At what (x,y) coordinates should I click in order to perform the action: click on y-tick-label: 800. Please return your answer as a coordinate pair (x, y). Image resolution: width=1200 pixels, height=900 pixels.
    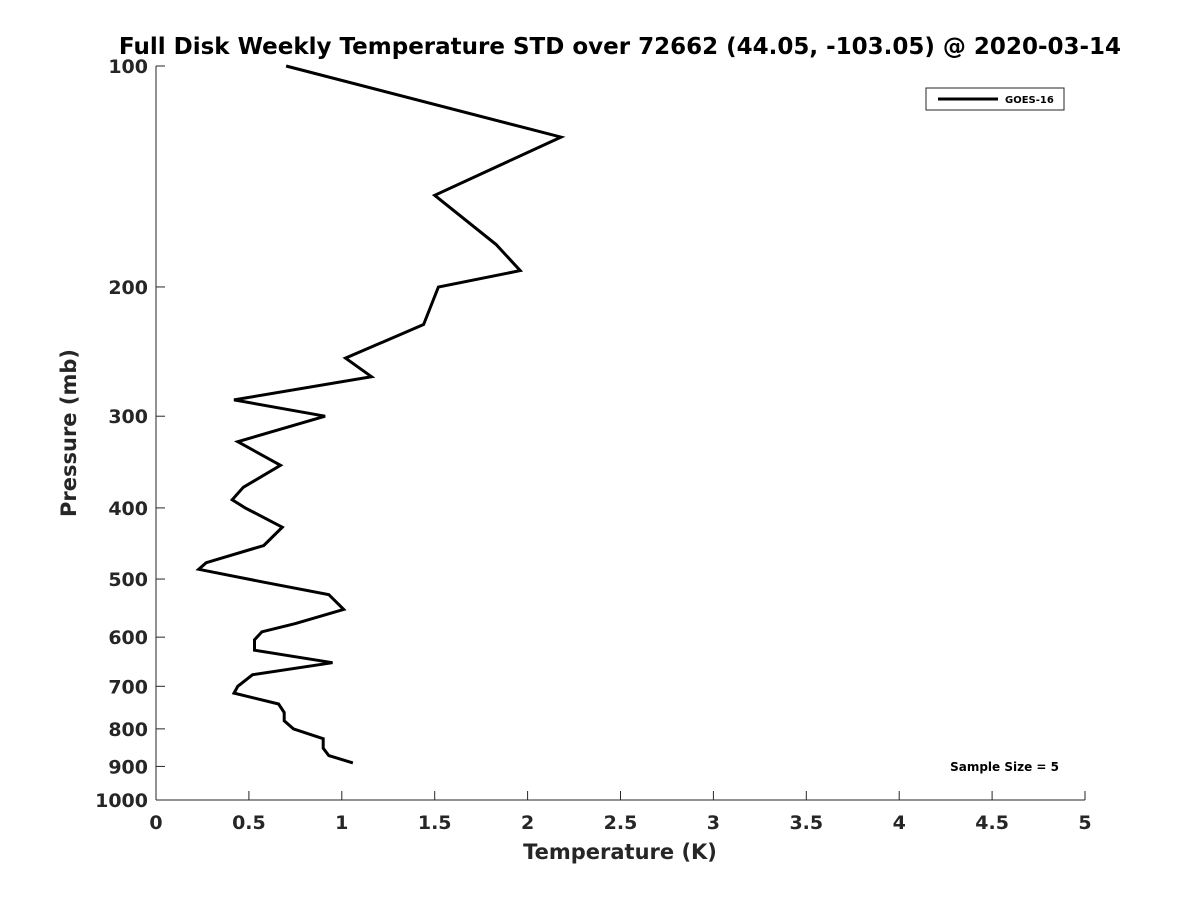
    Looking at the image, I should click on (128, 730).